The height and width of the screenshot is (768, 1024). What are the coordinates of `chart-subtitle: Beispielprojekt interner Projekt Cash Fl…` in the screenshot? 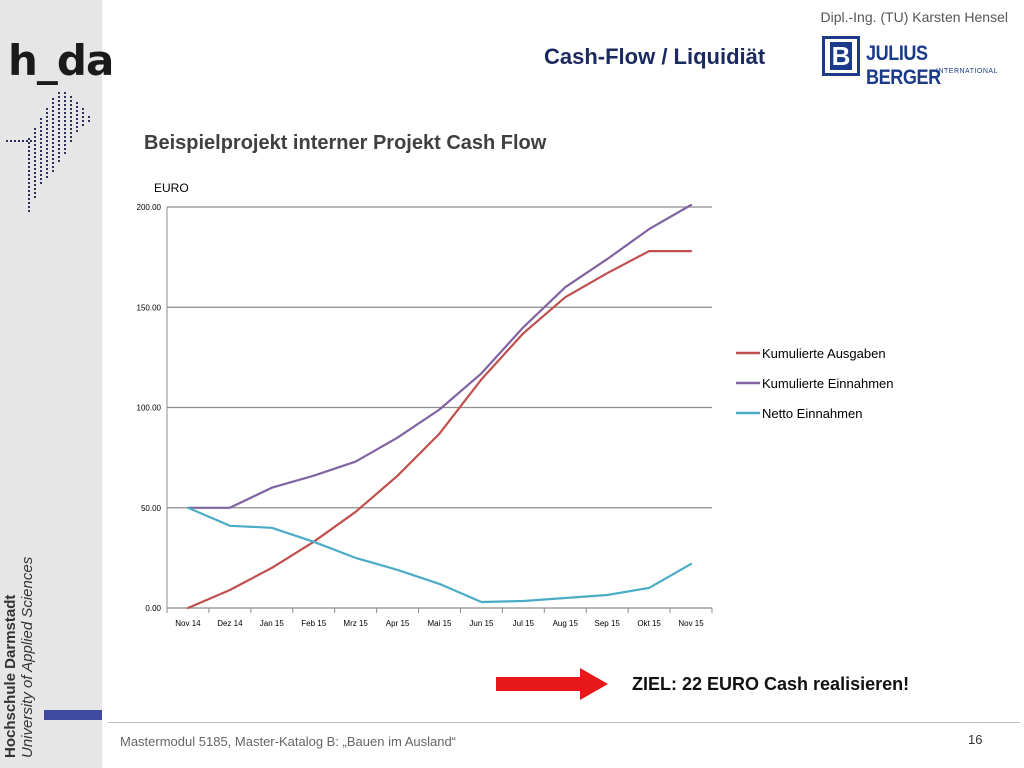 It's located at (345, 143).